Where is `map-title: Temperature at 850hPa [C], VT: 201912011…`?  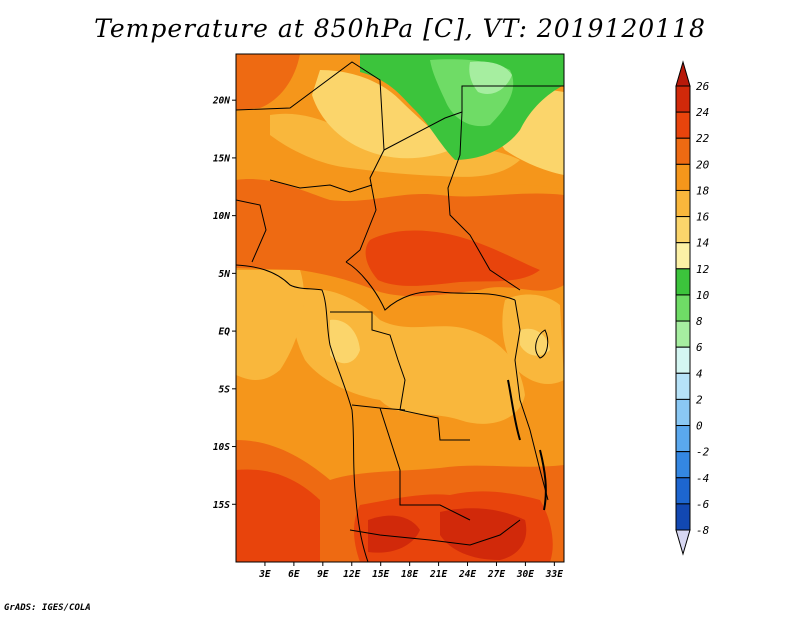
map-title: Temperature at 850hPa [C], VT: 201912011… is located at coordinates (400, 28).